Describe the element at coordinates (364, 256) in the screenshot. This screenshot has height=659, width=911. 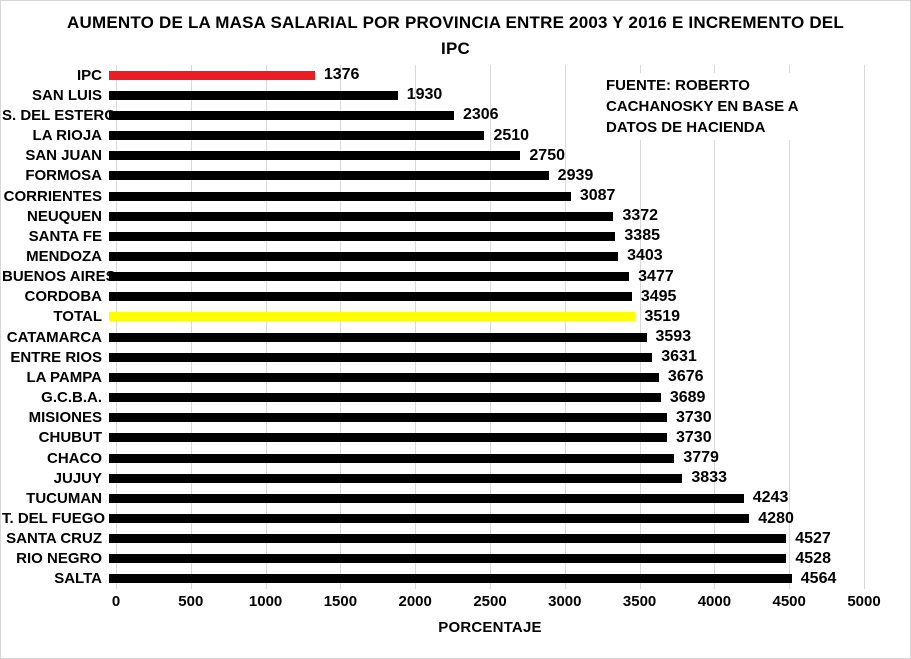
I see `bar-mendoza` at that location.